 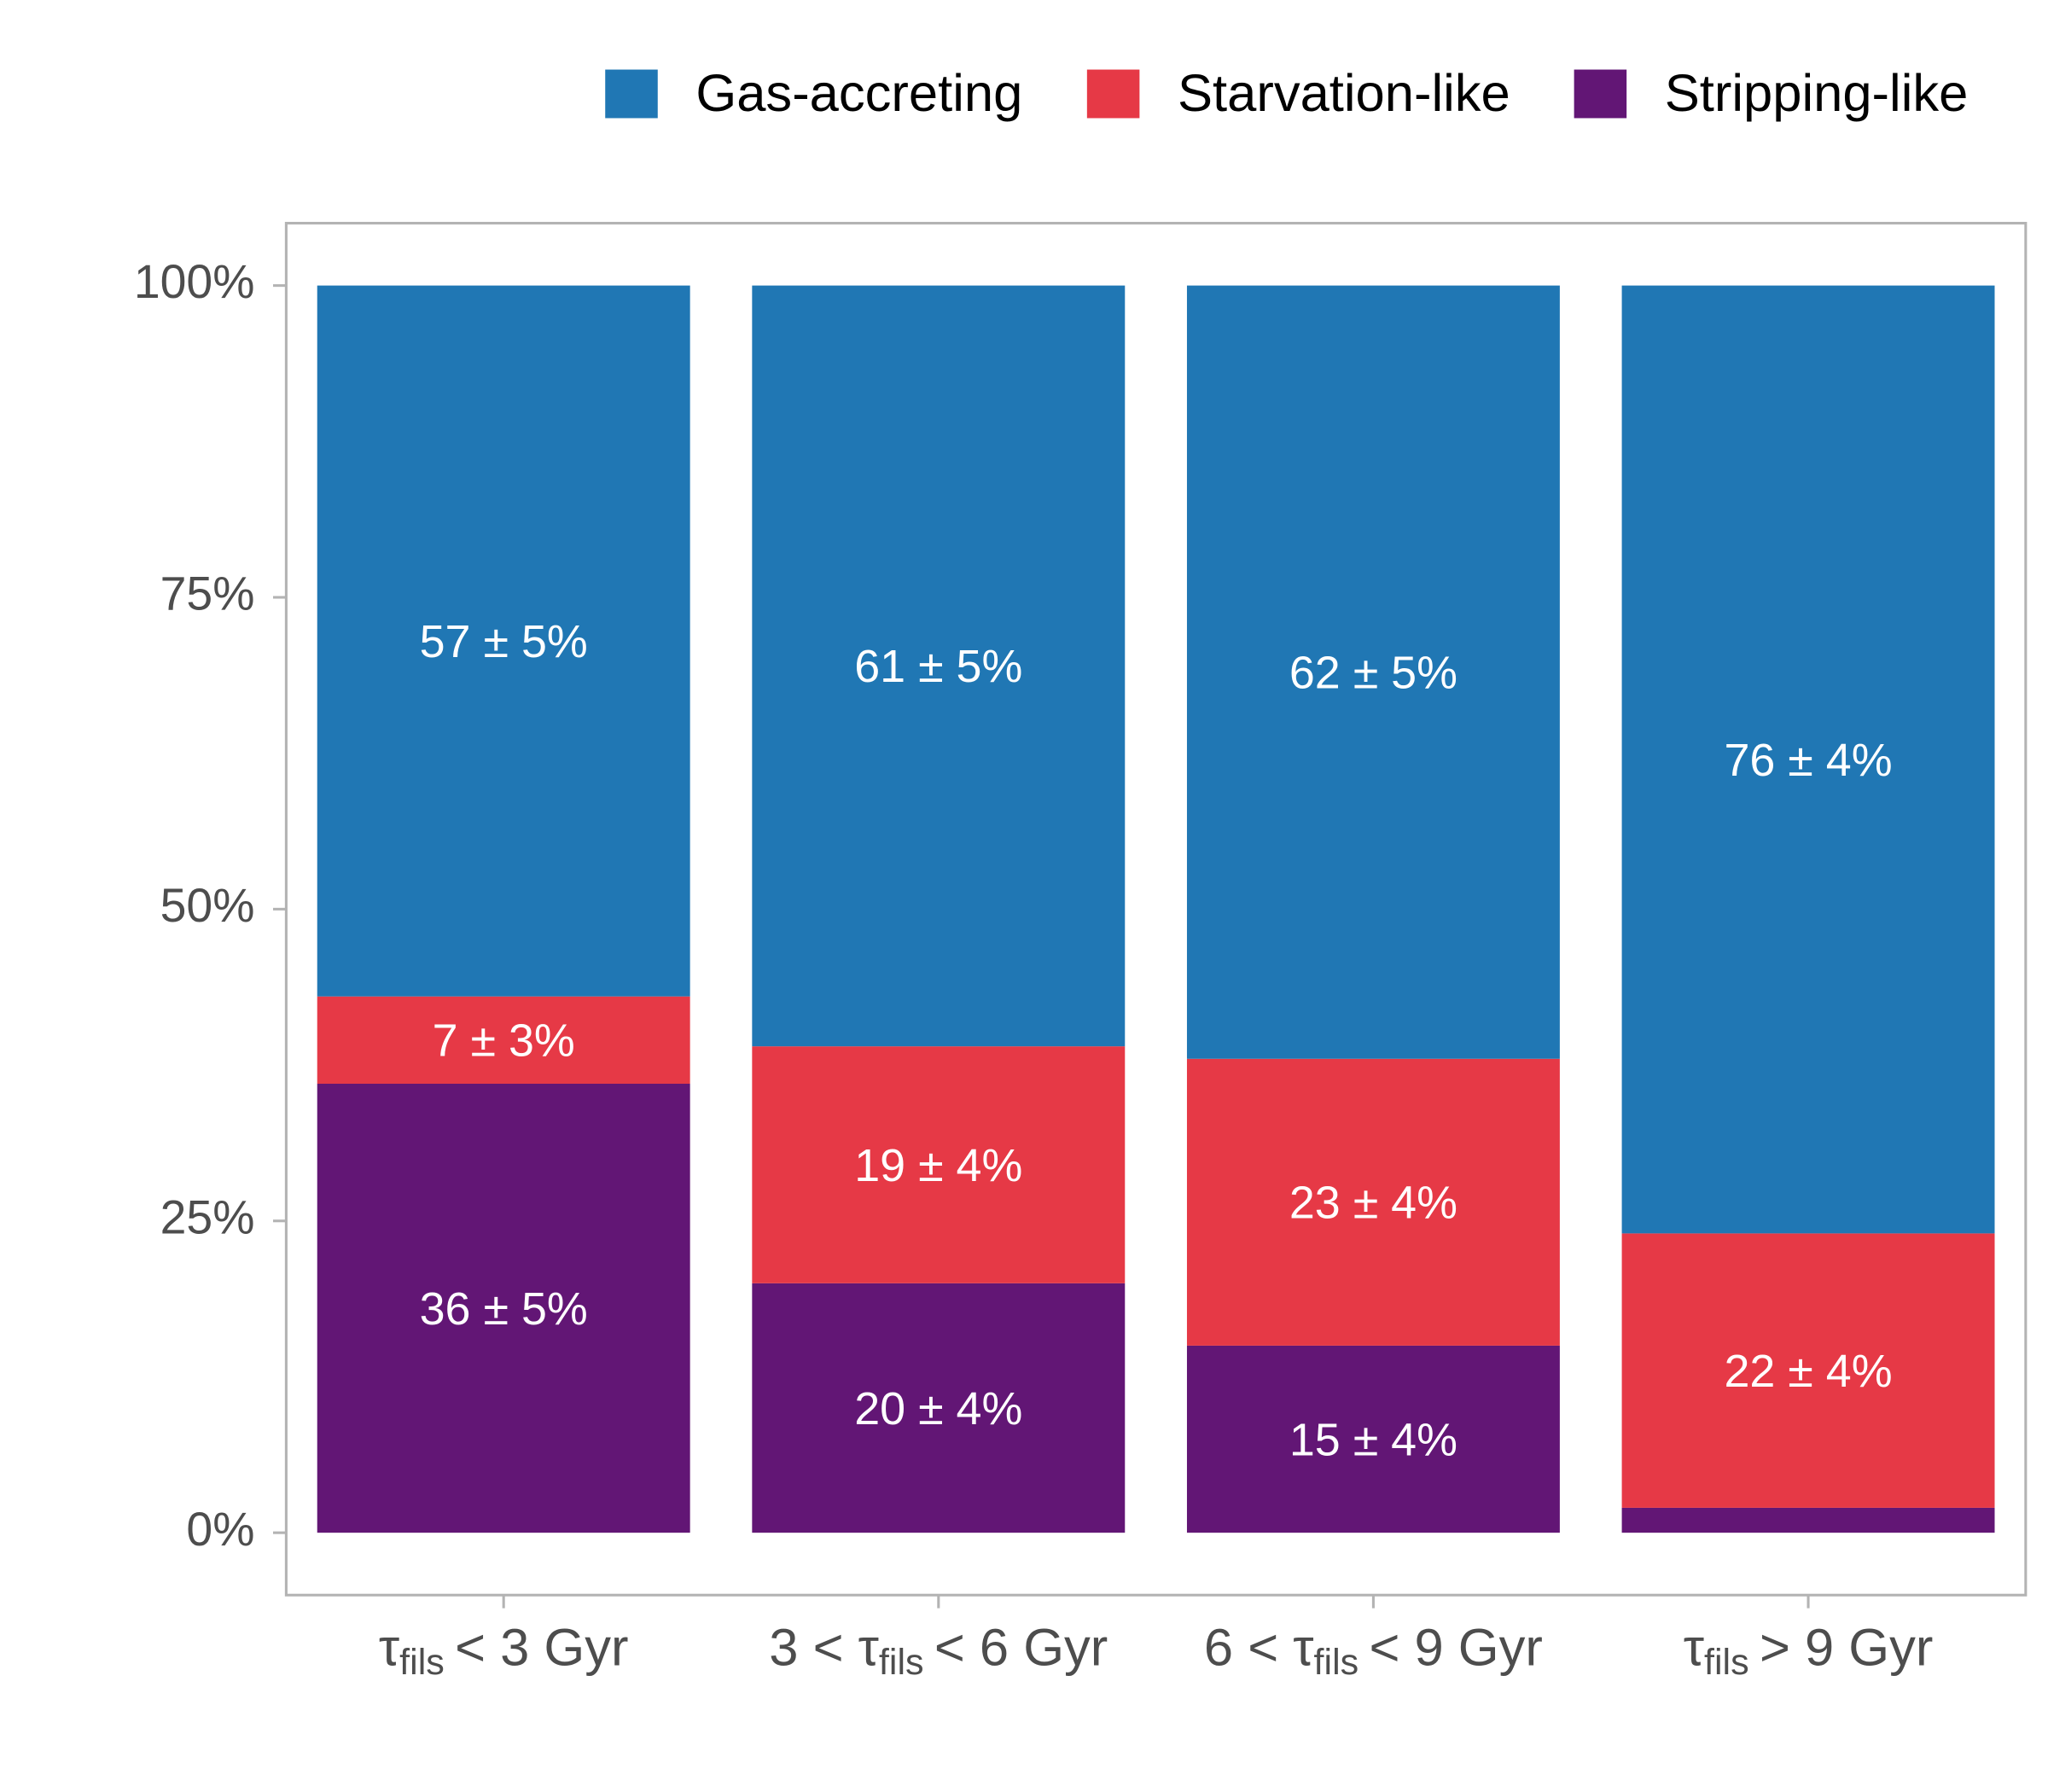 I want to click on value-label: 15 ± 4%, so click(x=1373, y=1439).